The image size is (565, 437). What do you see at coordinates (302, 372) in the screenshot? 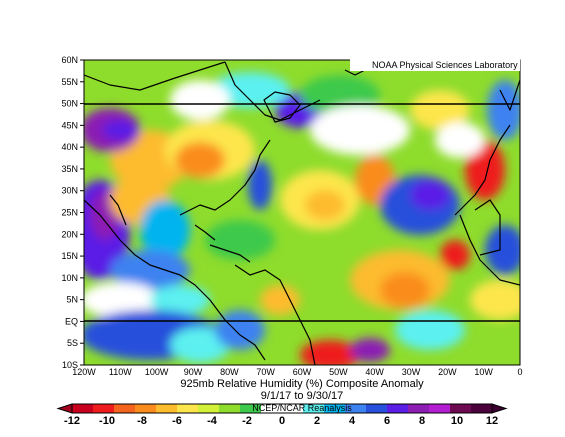
I see `lon-tick-label: 60W` at bounding box center [302, 372].